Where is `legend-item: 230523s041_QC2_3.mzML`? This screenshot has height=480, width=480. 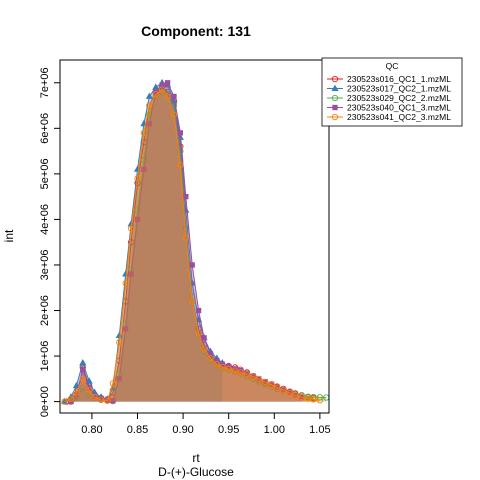
legend-item: 230523s041_QC2_3.mzML is located at coordinates (389, 117).